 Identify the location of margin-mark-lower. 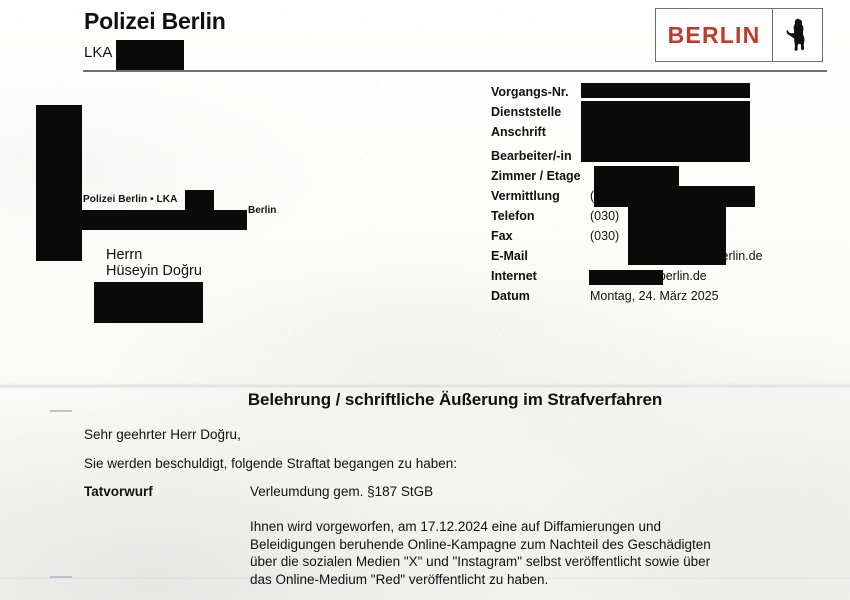
(61, 577).